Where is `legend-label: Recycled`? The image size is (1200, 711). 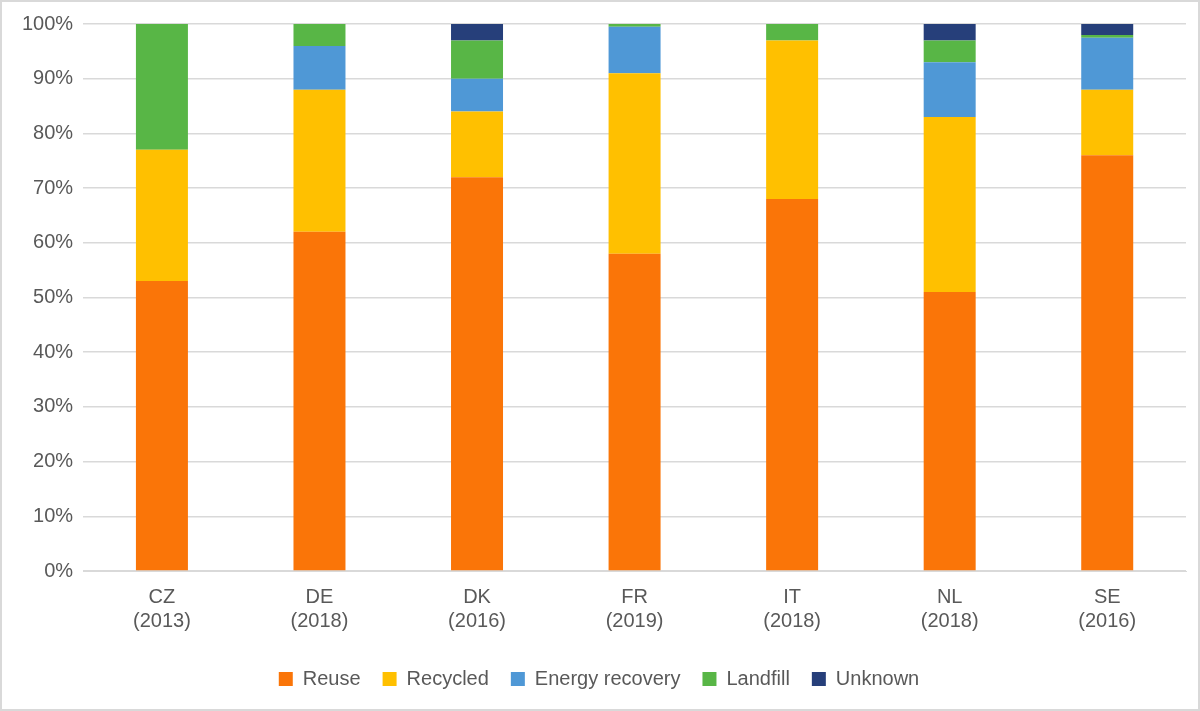 legend-label: Recycled is located at coordinates (447, 677).